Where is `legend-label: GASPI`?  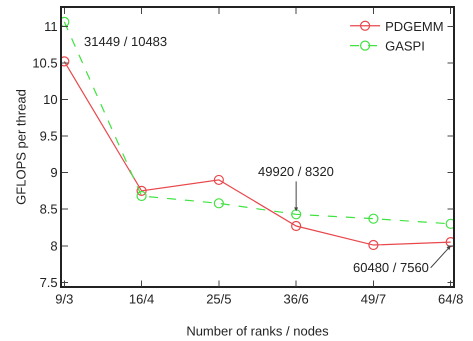
legend-label: GASPI is located at coordinates (405, 46).